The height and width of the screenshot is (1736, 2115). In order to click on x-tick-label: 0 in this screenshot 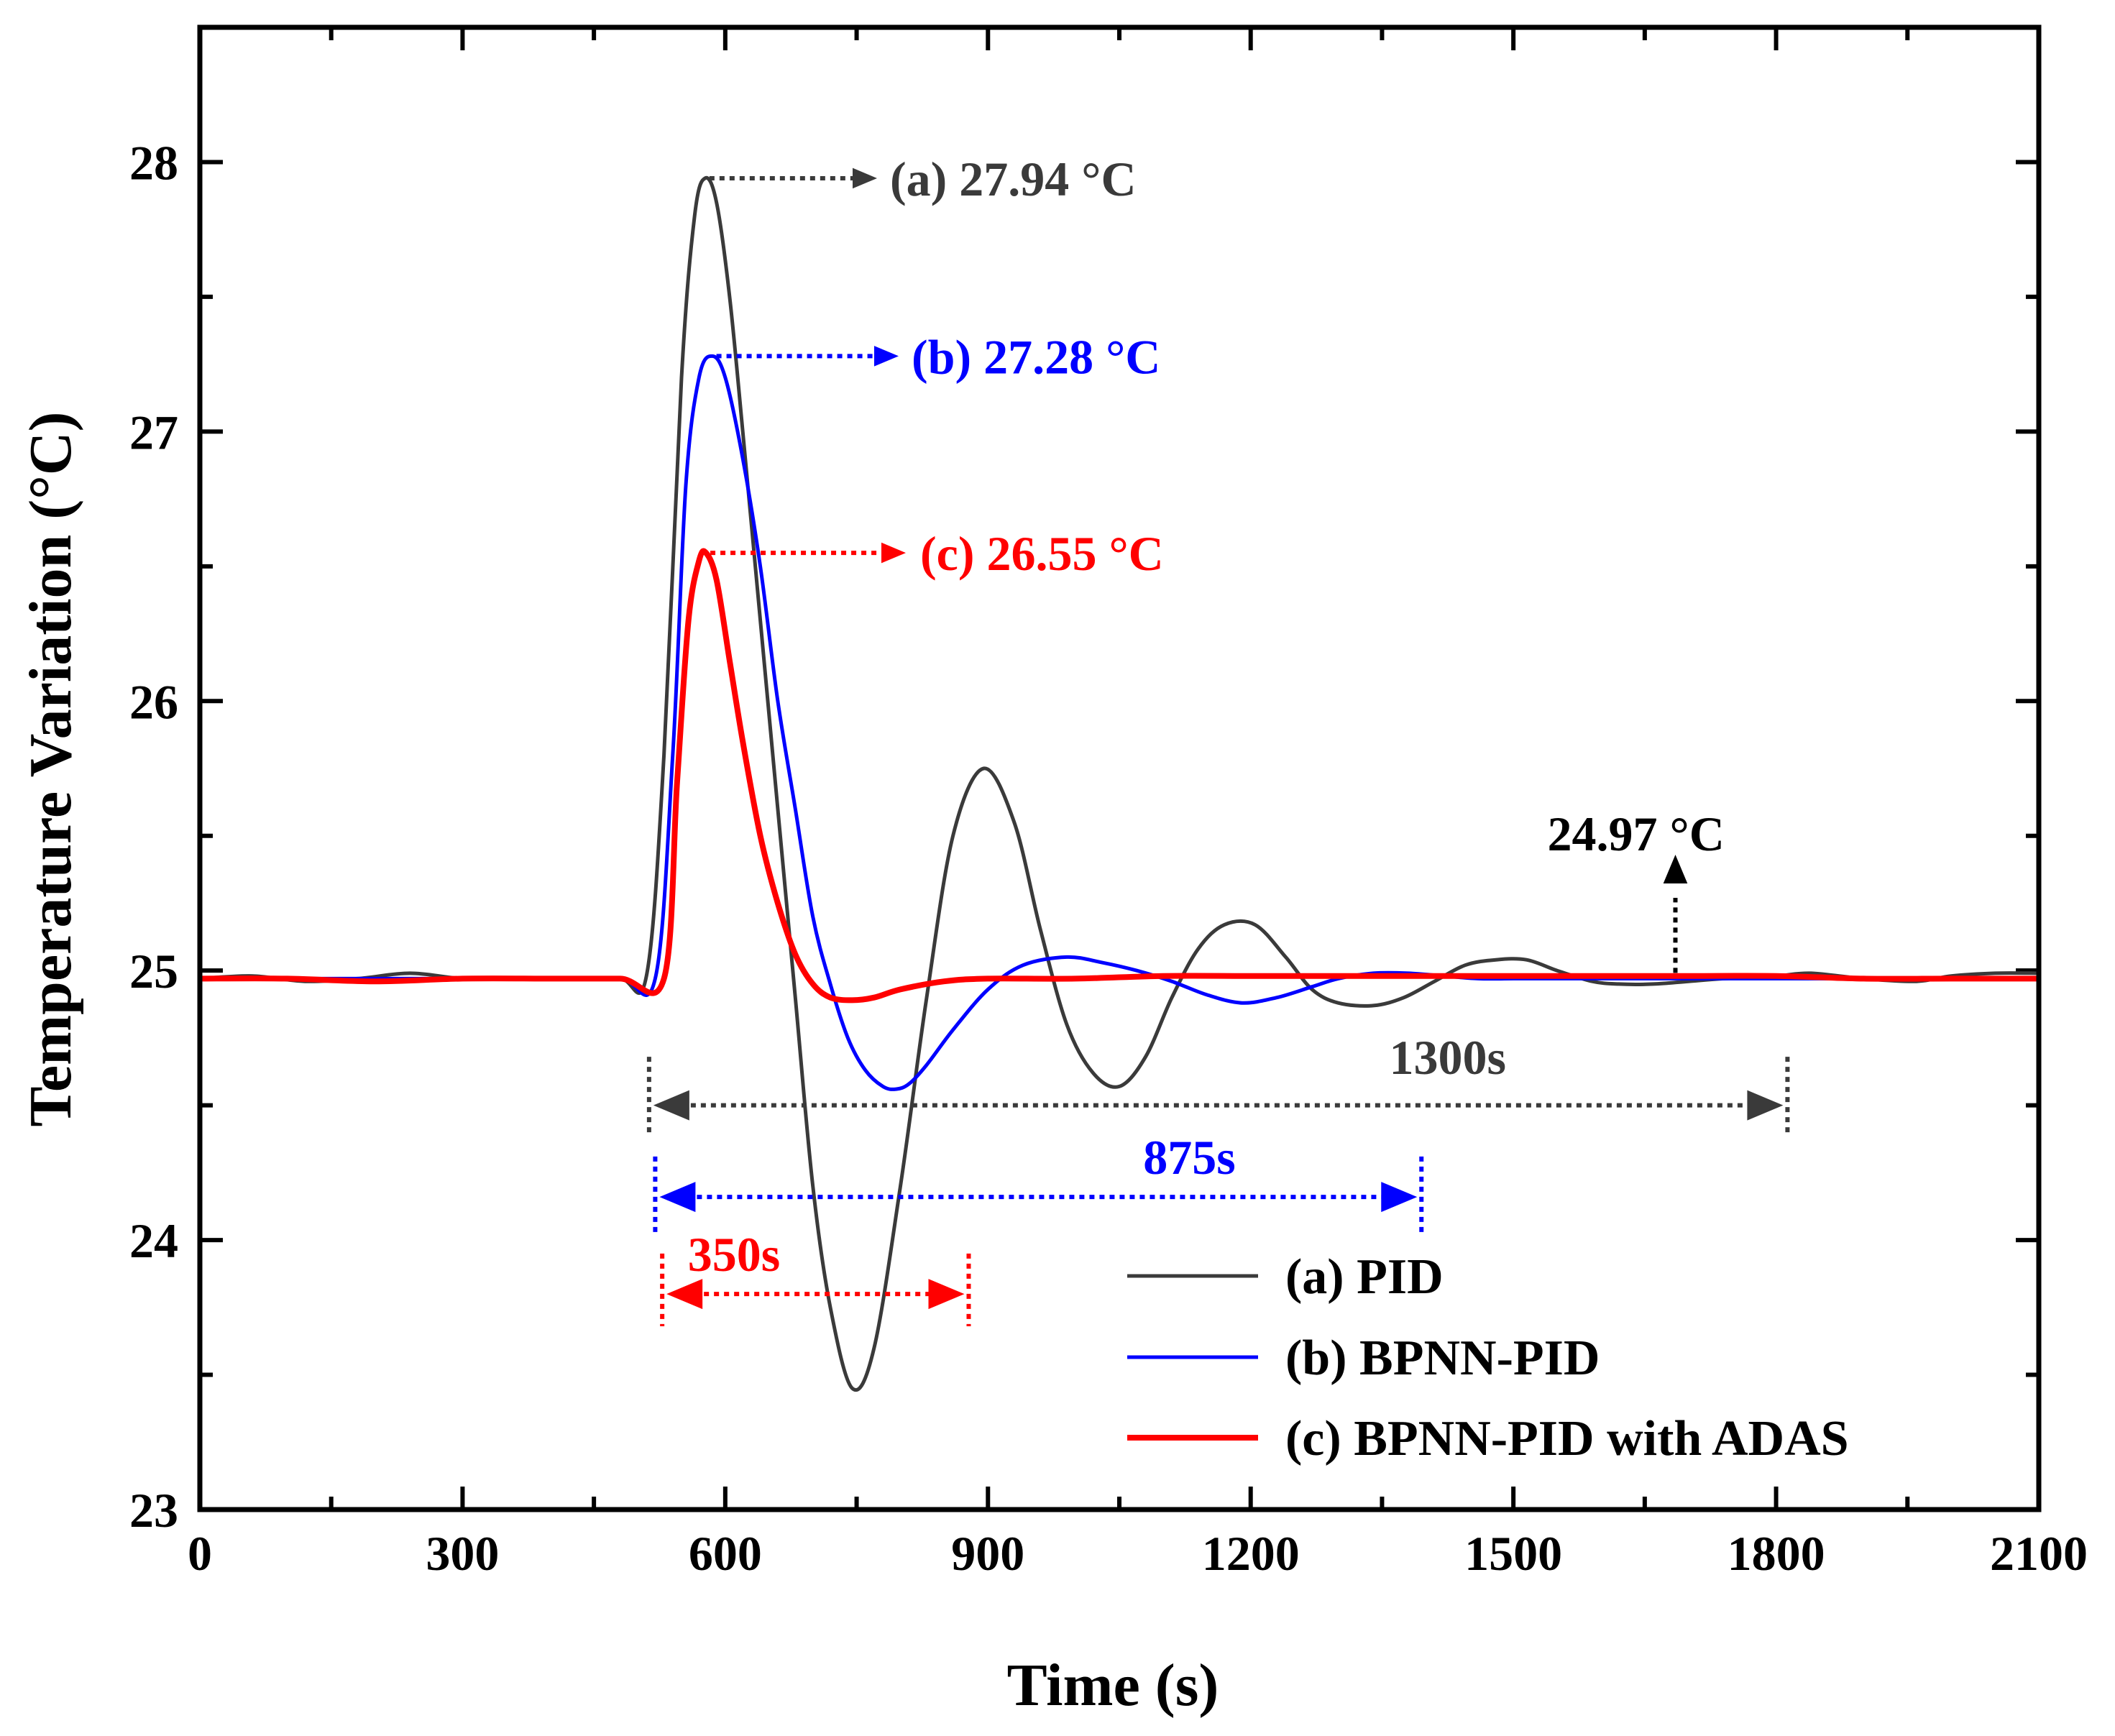, I will do `click(200, 1554)`.